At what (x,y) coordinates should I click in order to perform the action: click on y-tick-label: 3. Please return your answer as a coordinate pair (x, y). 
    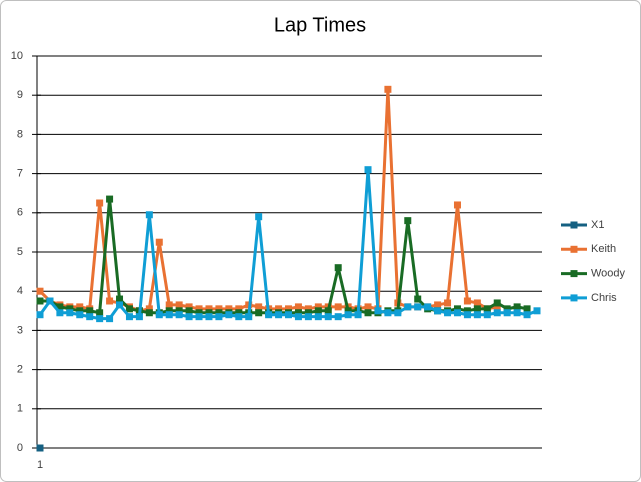
    Looking at the image, I should click on (20, 330).